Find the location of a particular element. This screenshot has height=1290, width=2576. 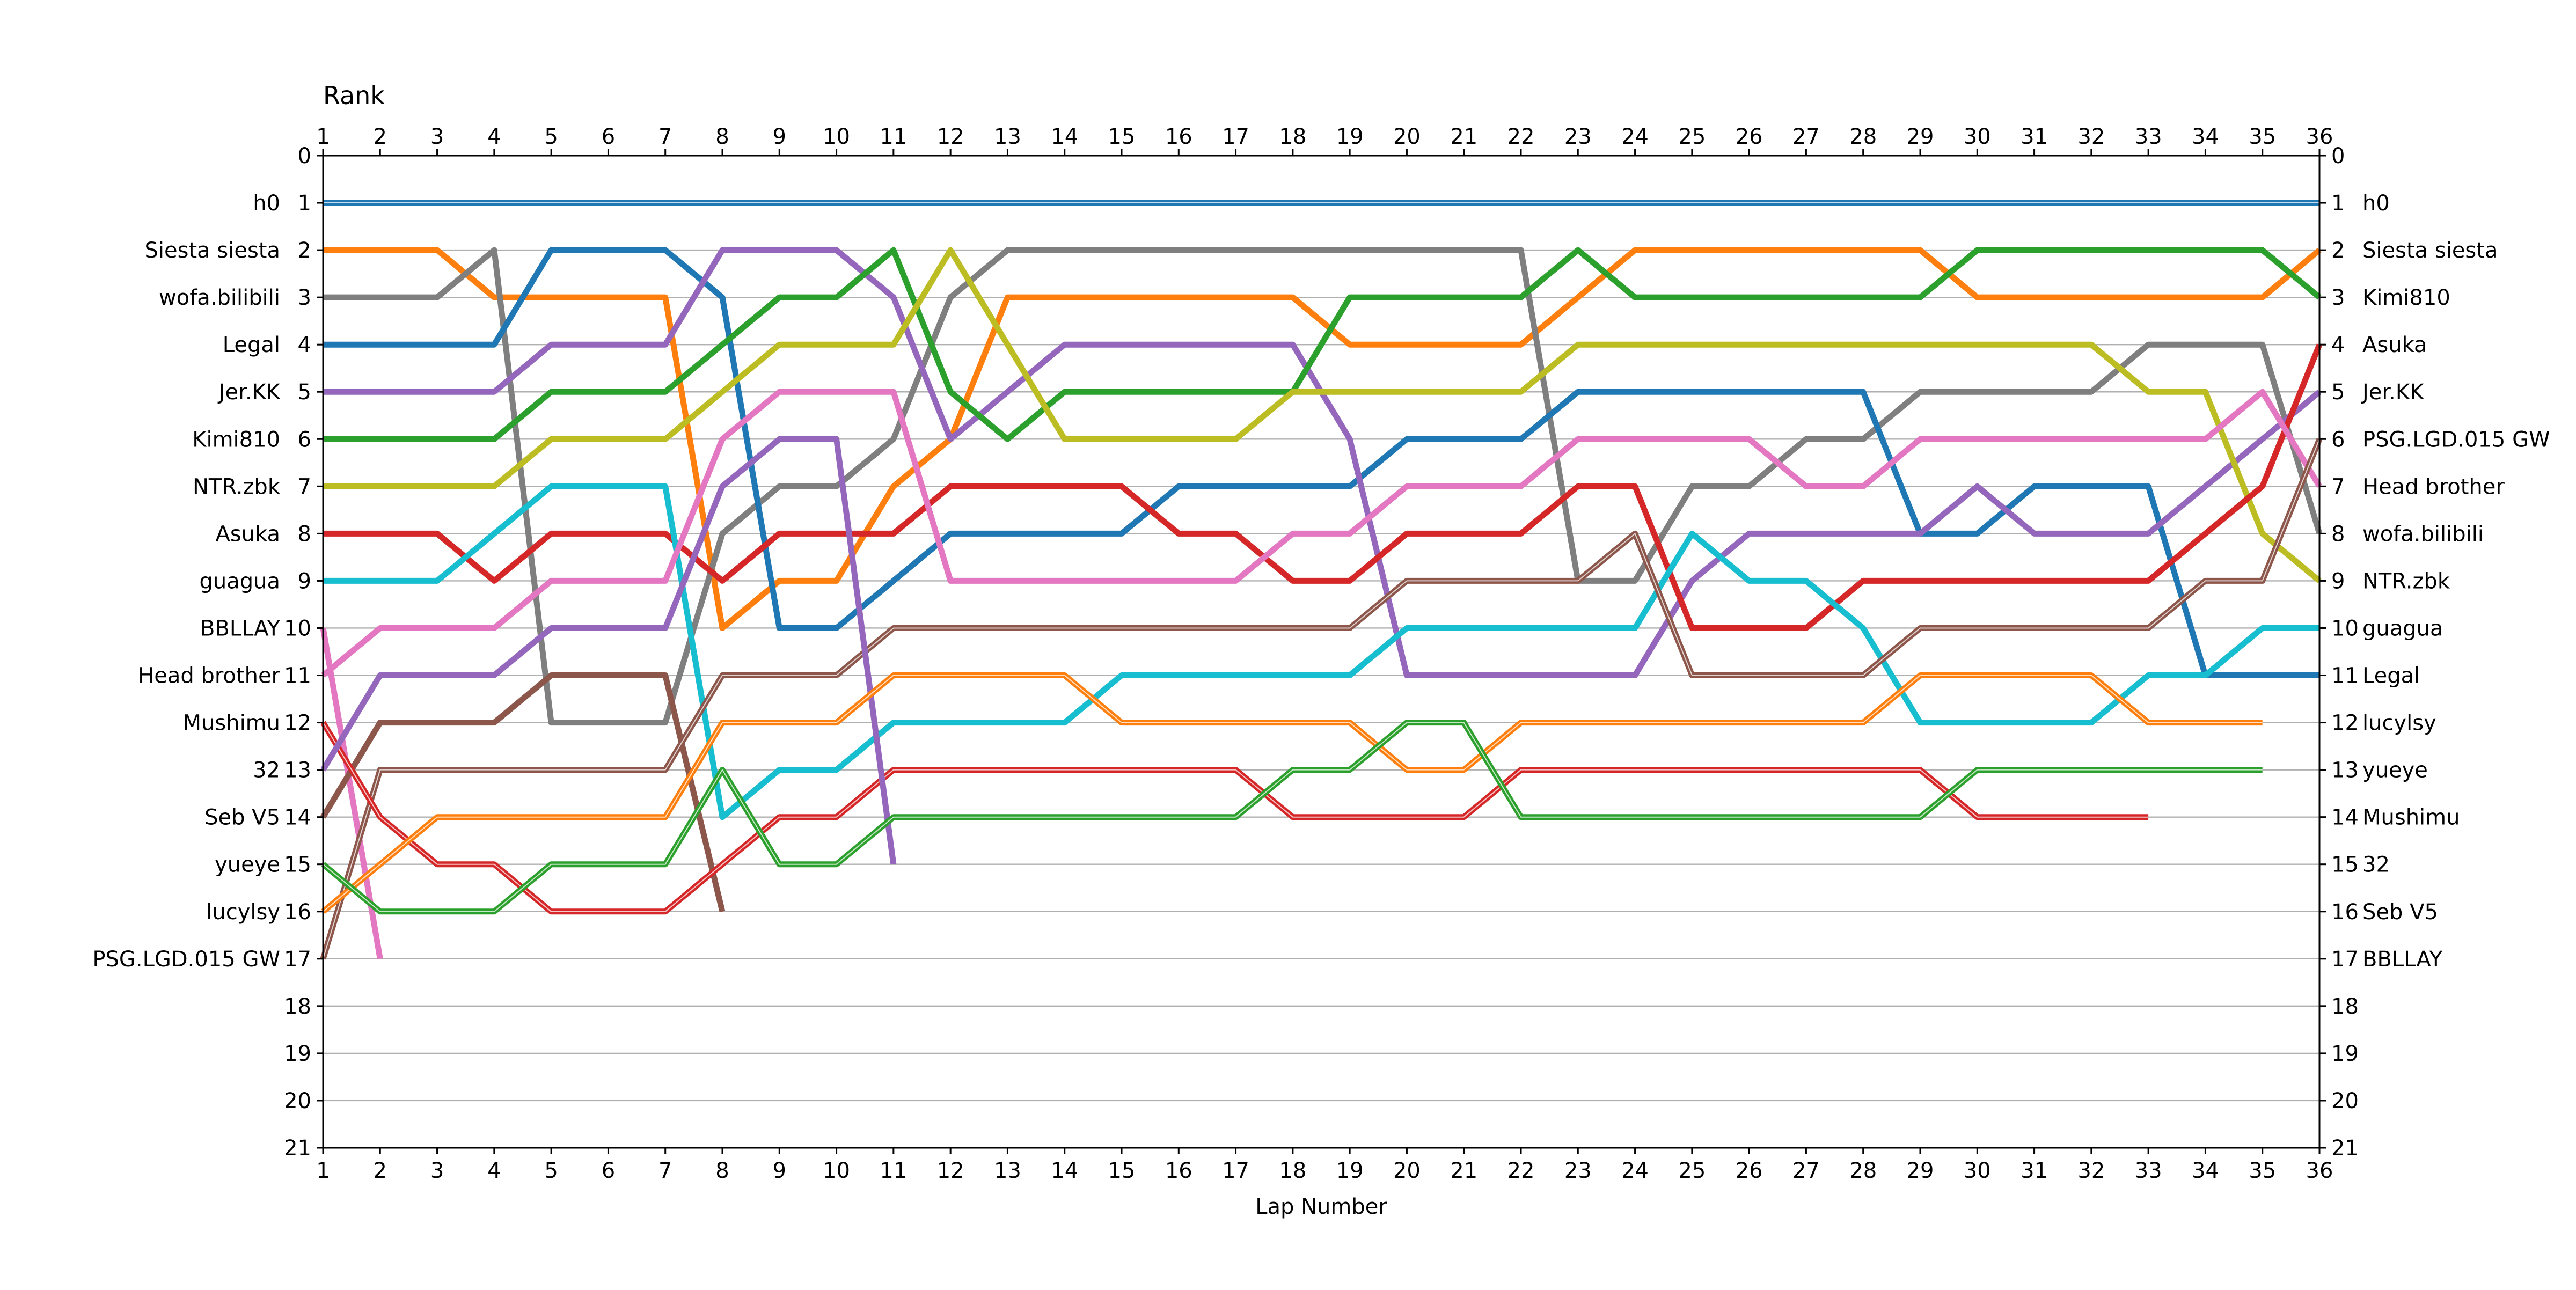

y-tick-label-right-17: 17 is located at coordinates (2345, 959).